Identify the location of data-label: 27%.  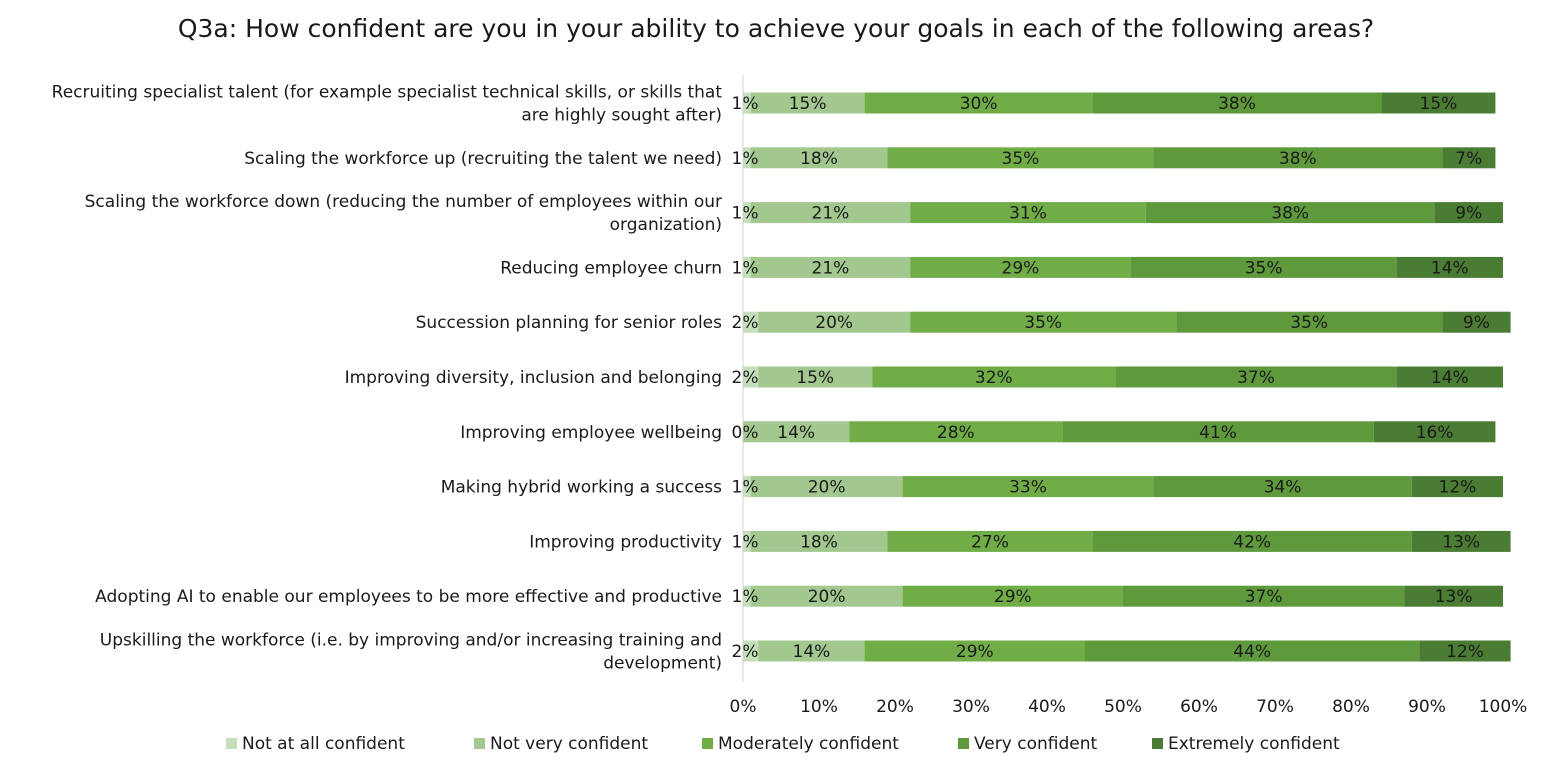
(990, 542).